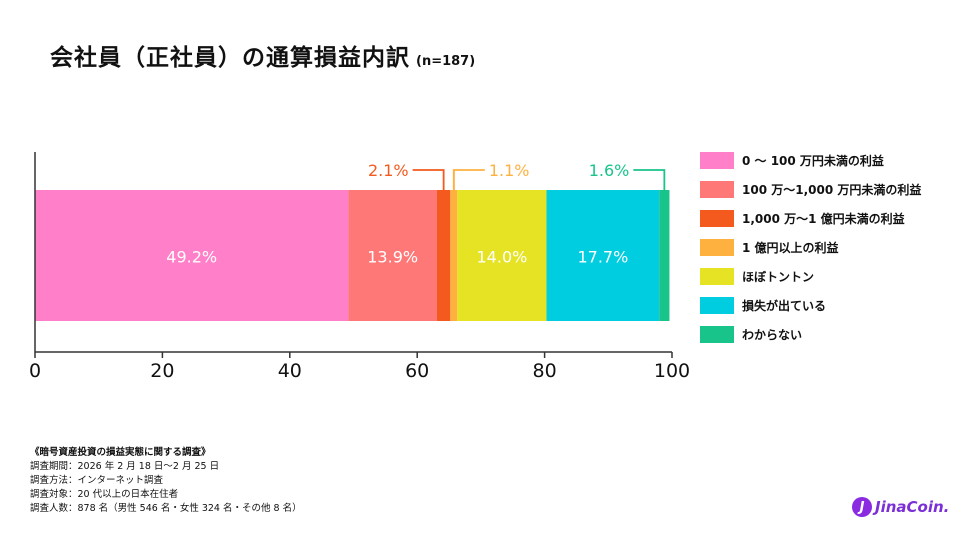 The image size is (960, 540). I want to click on footnote-line-count: 調査人数：878 名（男性 546 名・女性 324 名・その他 8 名）, so click(166, 508).